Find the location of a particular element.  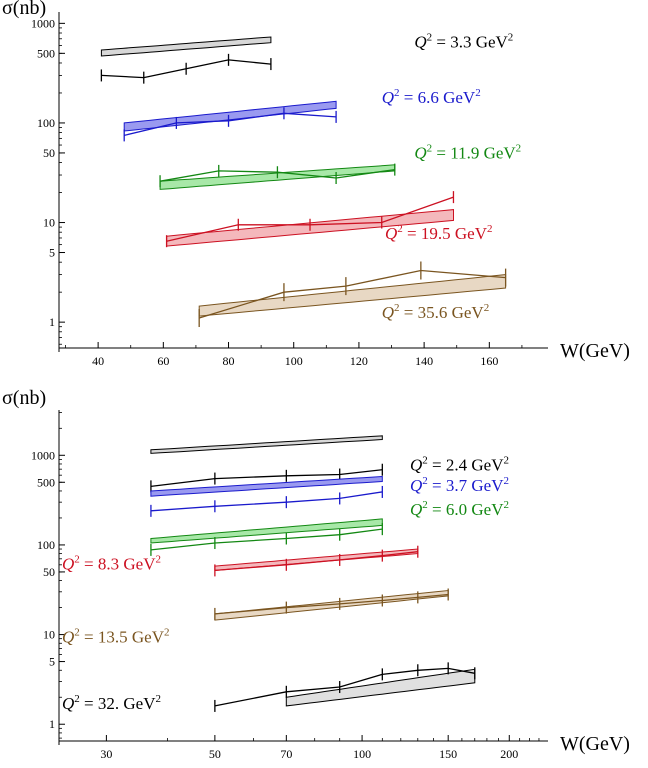

x-tick-label: 160 is located at coordinates (489, 361).